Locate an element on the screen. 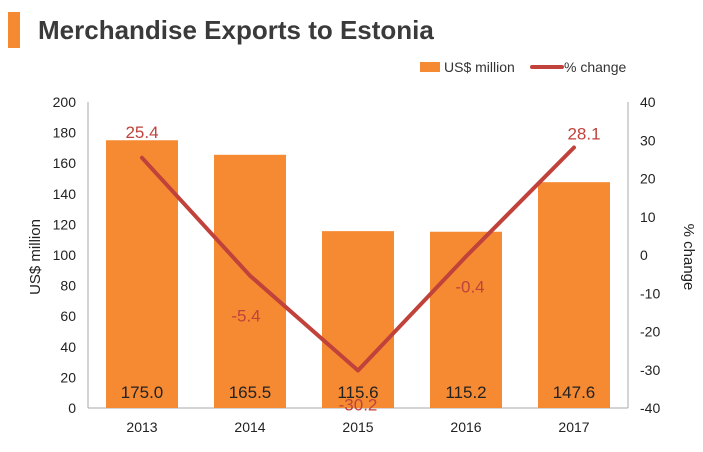 This screenshot has width=703, height=452. x-tick-label: 2015 is located at coordinates (357, 427).